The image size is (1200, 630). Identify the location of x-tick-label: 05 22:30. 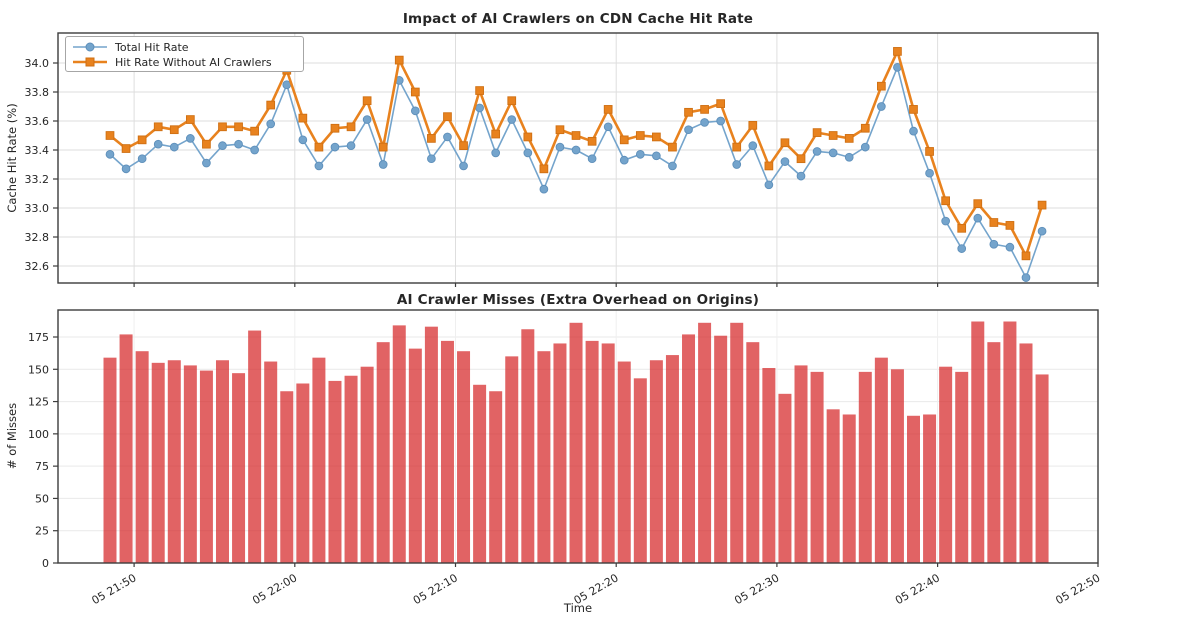
(756, 589).